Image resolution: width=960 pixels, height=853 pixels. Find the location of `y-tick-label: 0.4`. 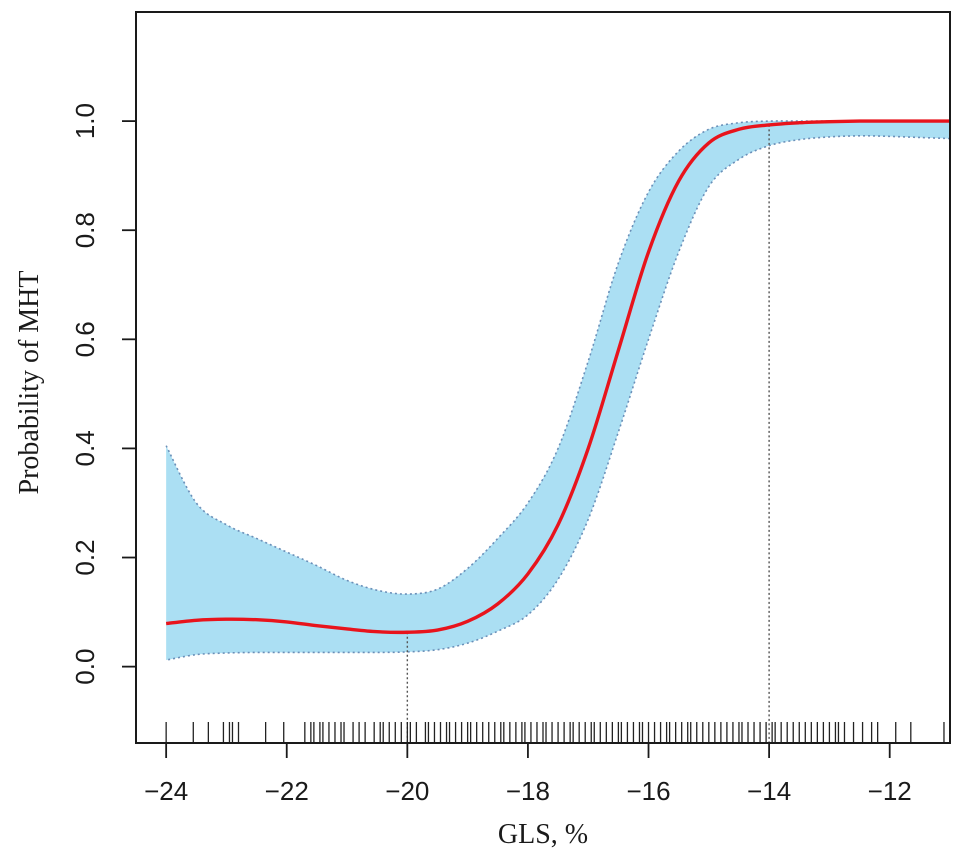

y-tick-label: 0.4 is located at coordinates (85, 448).